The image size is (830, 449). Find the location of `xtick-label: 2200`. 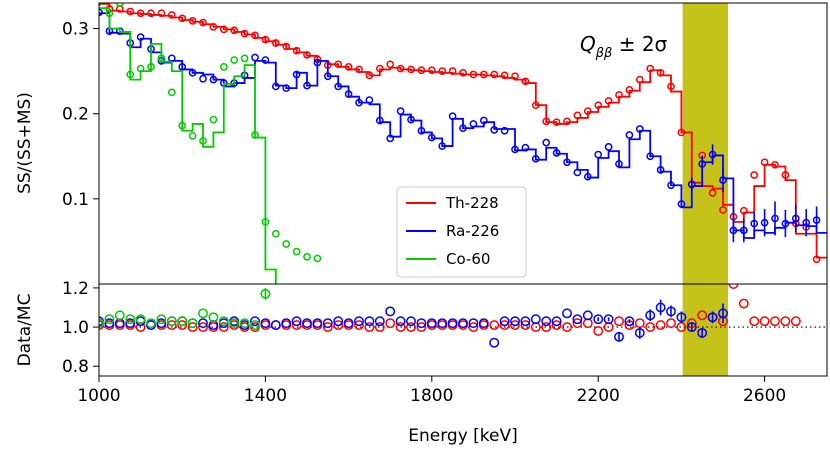

xtick-label: 2200 is located at coordinates (598, 396).